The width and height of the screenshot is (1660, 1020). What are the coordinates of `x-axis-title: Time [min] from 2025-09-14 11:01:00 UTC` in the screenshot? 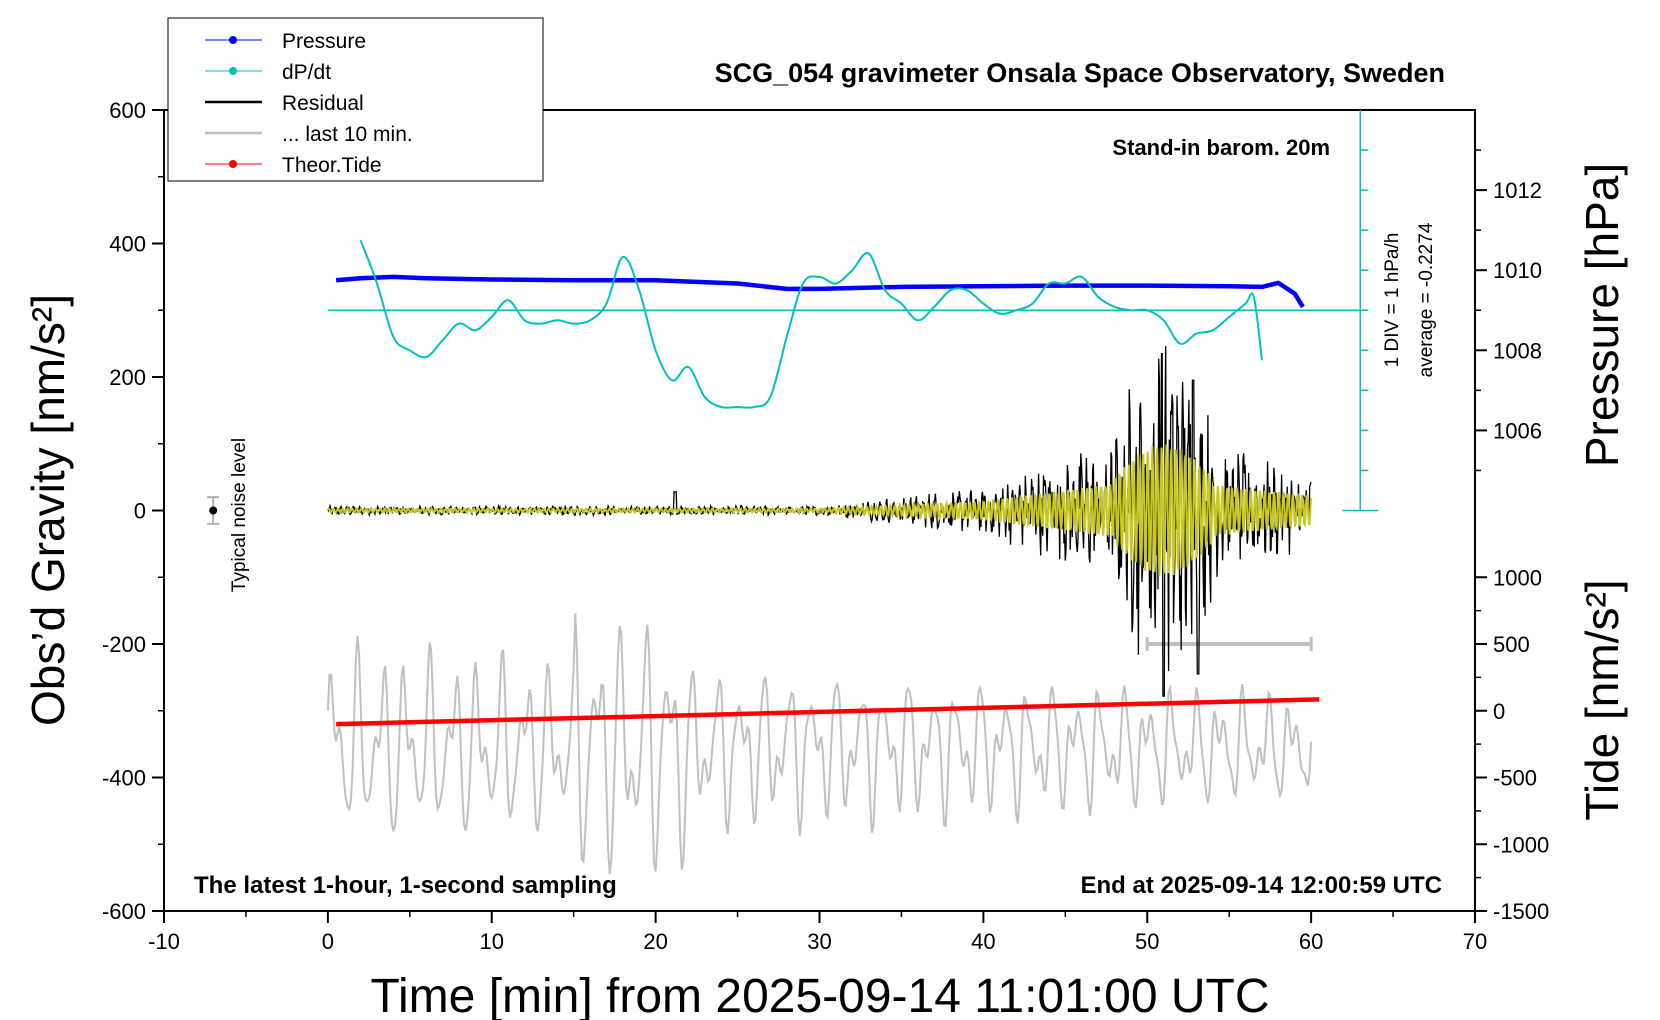 It's located at (819, 995).